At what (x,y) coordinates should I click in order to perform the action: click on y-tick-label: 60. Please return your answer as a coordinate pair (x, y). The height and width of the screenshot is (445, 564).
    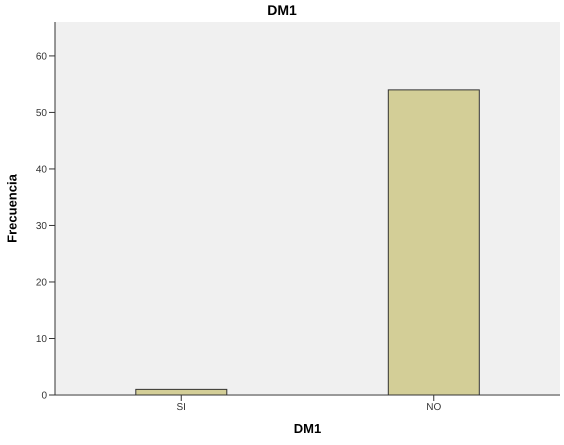
    Looking at the image, I should click on (42, 56).